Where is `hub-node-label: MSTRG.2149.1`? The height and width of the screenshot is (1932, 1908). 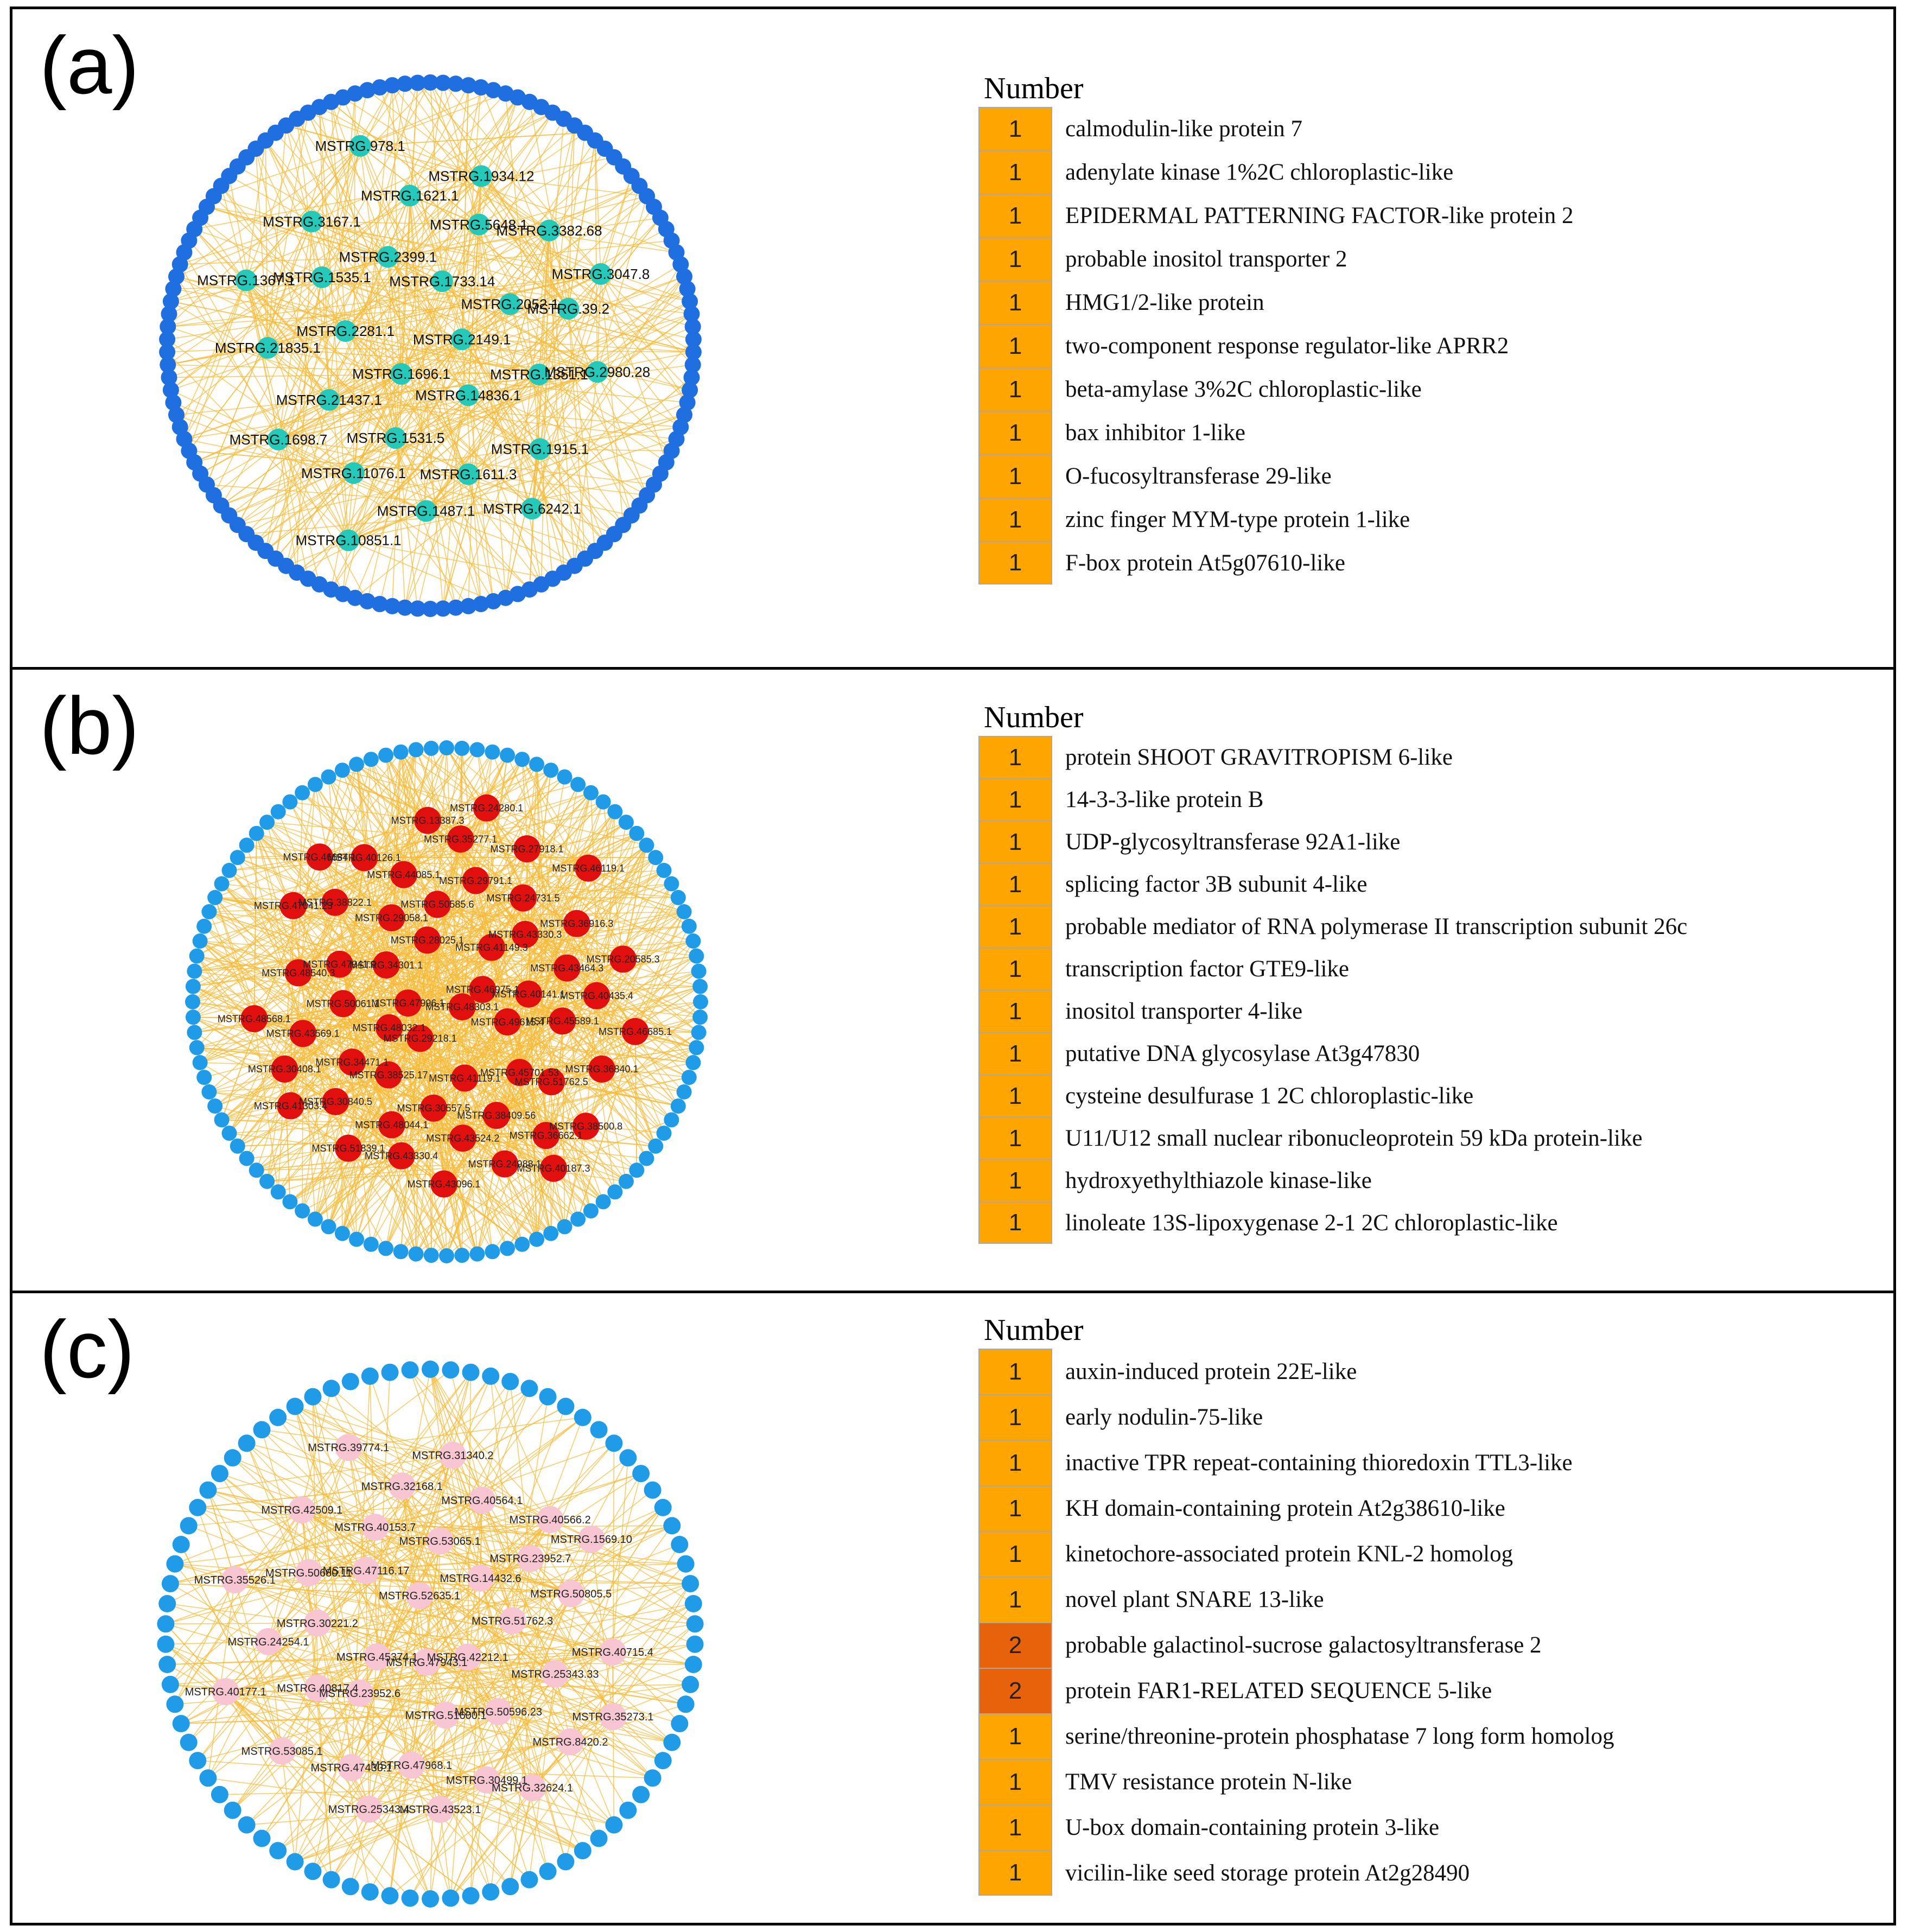 hub-node-label: MSTRG.2149.1 is located at coordinates (462, 339).